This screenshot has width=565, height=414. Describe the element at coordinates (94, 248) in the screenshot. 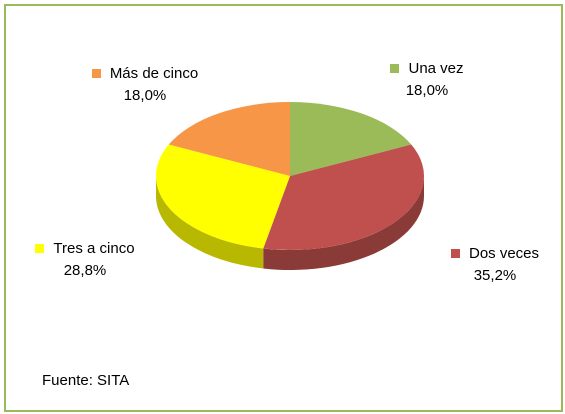

I see `category-label: Tres a cinco` at that location.